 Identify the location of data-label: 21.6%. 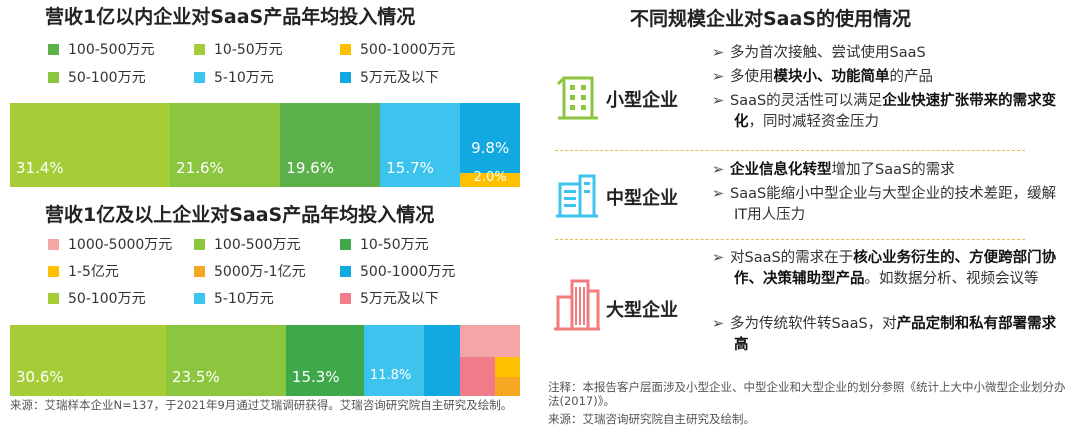
(200, 168).